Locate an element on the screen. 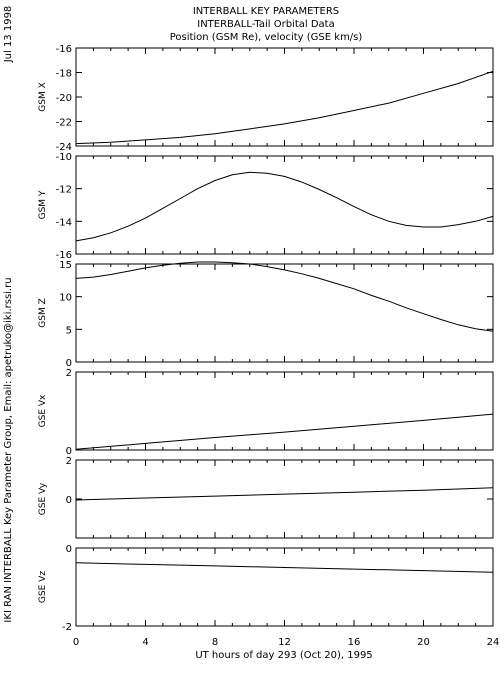 The height and width of the screenshot is (684, 504). y-tick-label: -24 is located at coordinates (64, 147).